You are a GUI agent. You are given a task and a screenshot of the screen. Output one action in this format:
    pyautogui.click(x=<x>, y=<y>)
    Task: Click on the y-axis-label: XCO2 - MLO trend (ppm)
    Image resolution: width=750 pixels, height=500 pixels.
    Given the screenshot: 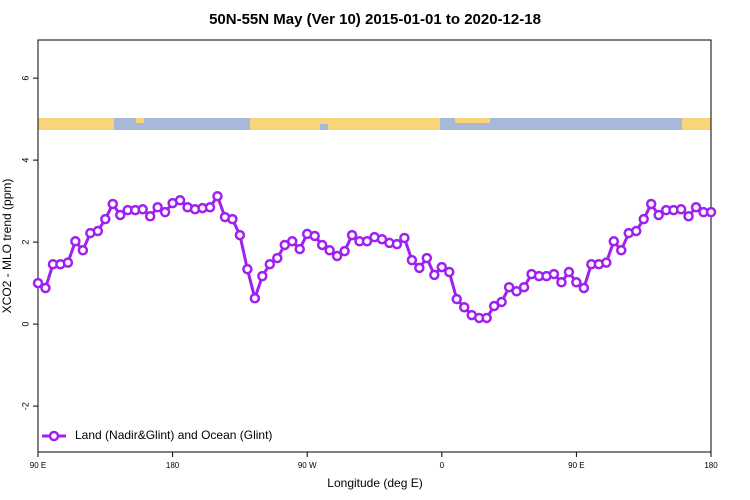 What is the action you would take?
    pyautogui.click(x=7, y=246)
    